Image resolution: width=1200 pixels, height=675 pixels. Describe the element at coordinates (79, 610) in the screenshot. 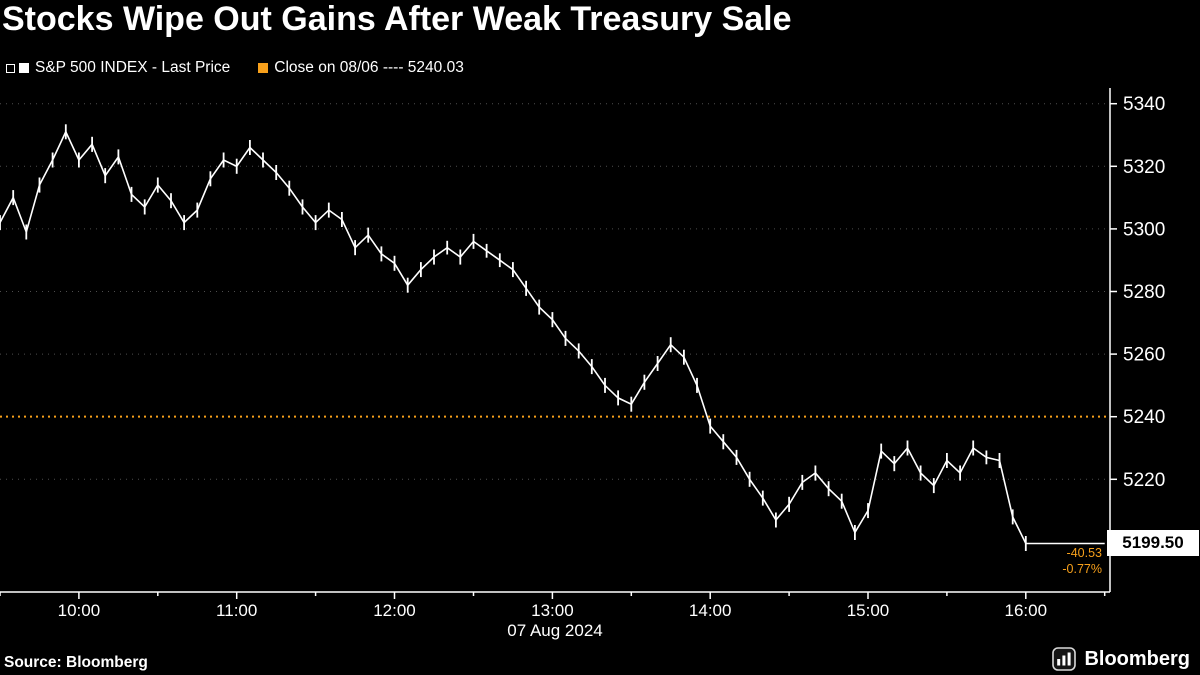

I see `x-tick-label: 10:00` at that location.